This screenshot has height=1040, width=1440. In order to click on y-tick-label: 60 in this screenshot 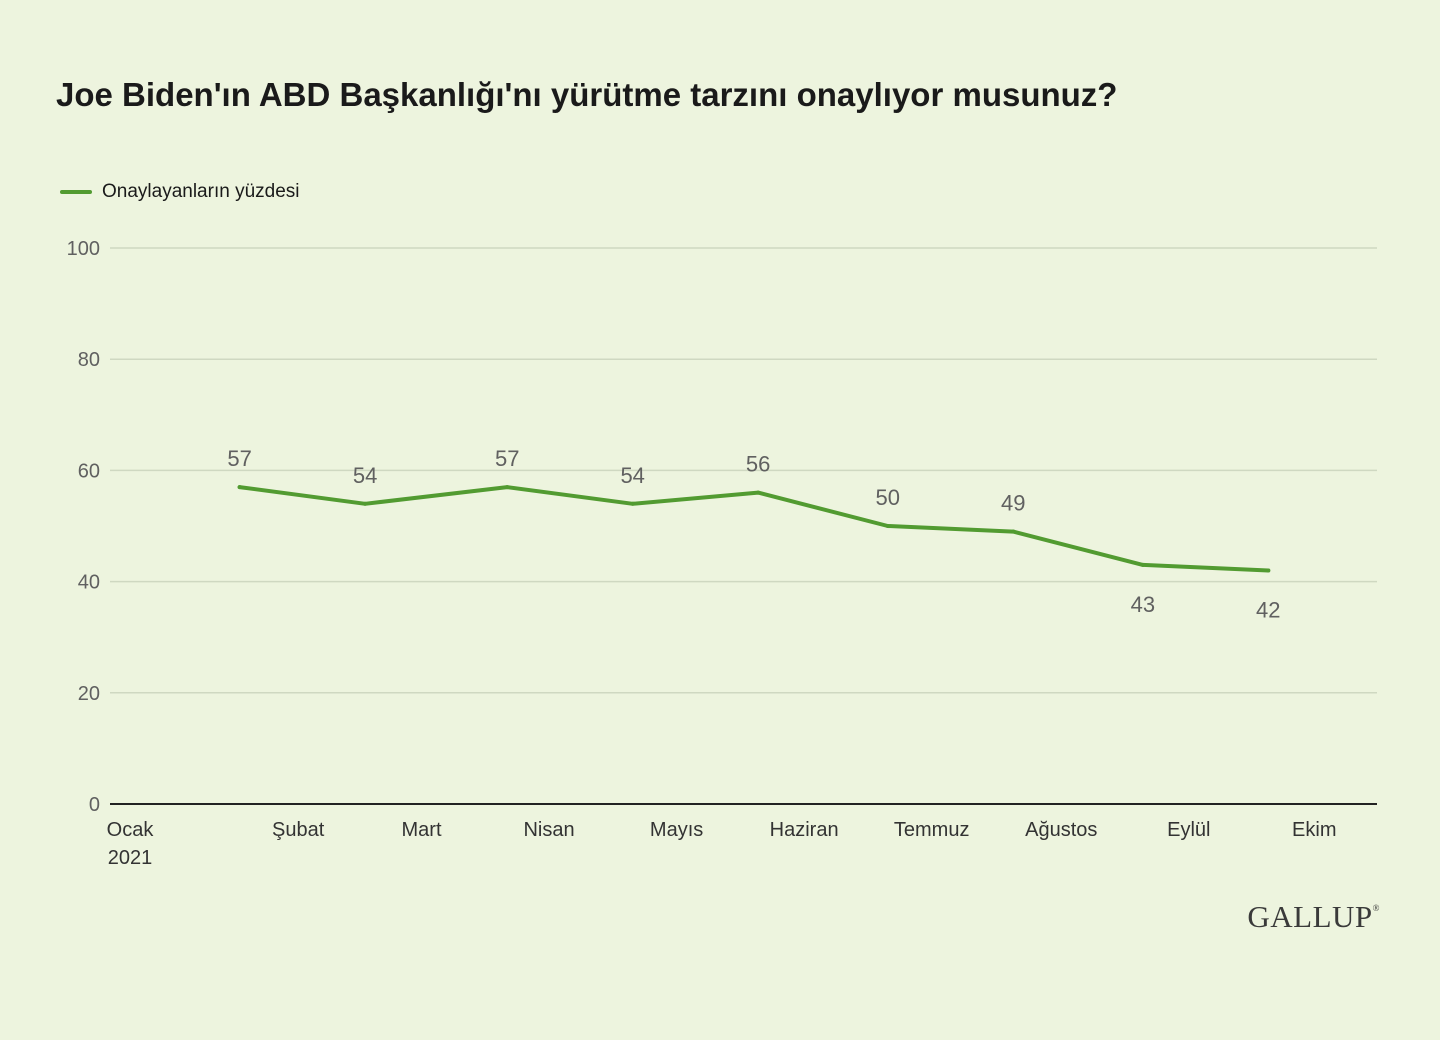, I will do `click(89, 471)`.